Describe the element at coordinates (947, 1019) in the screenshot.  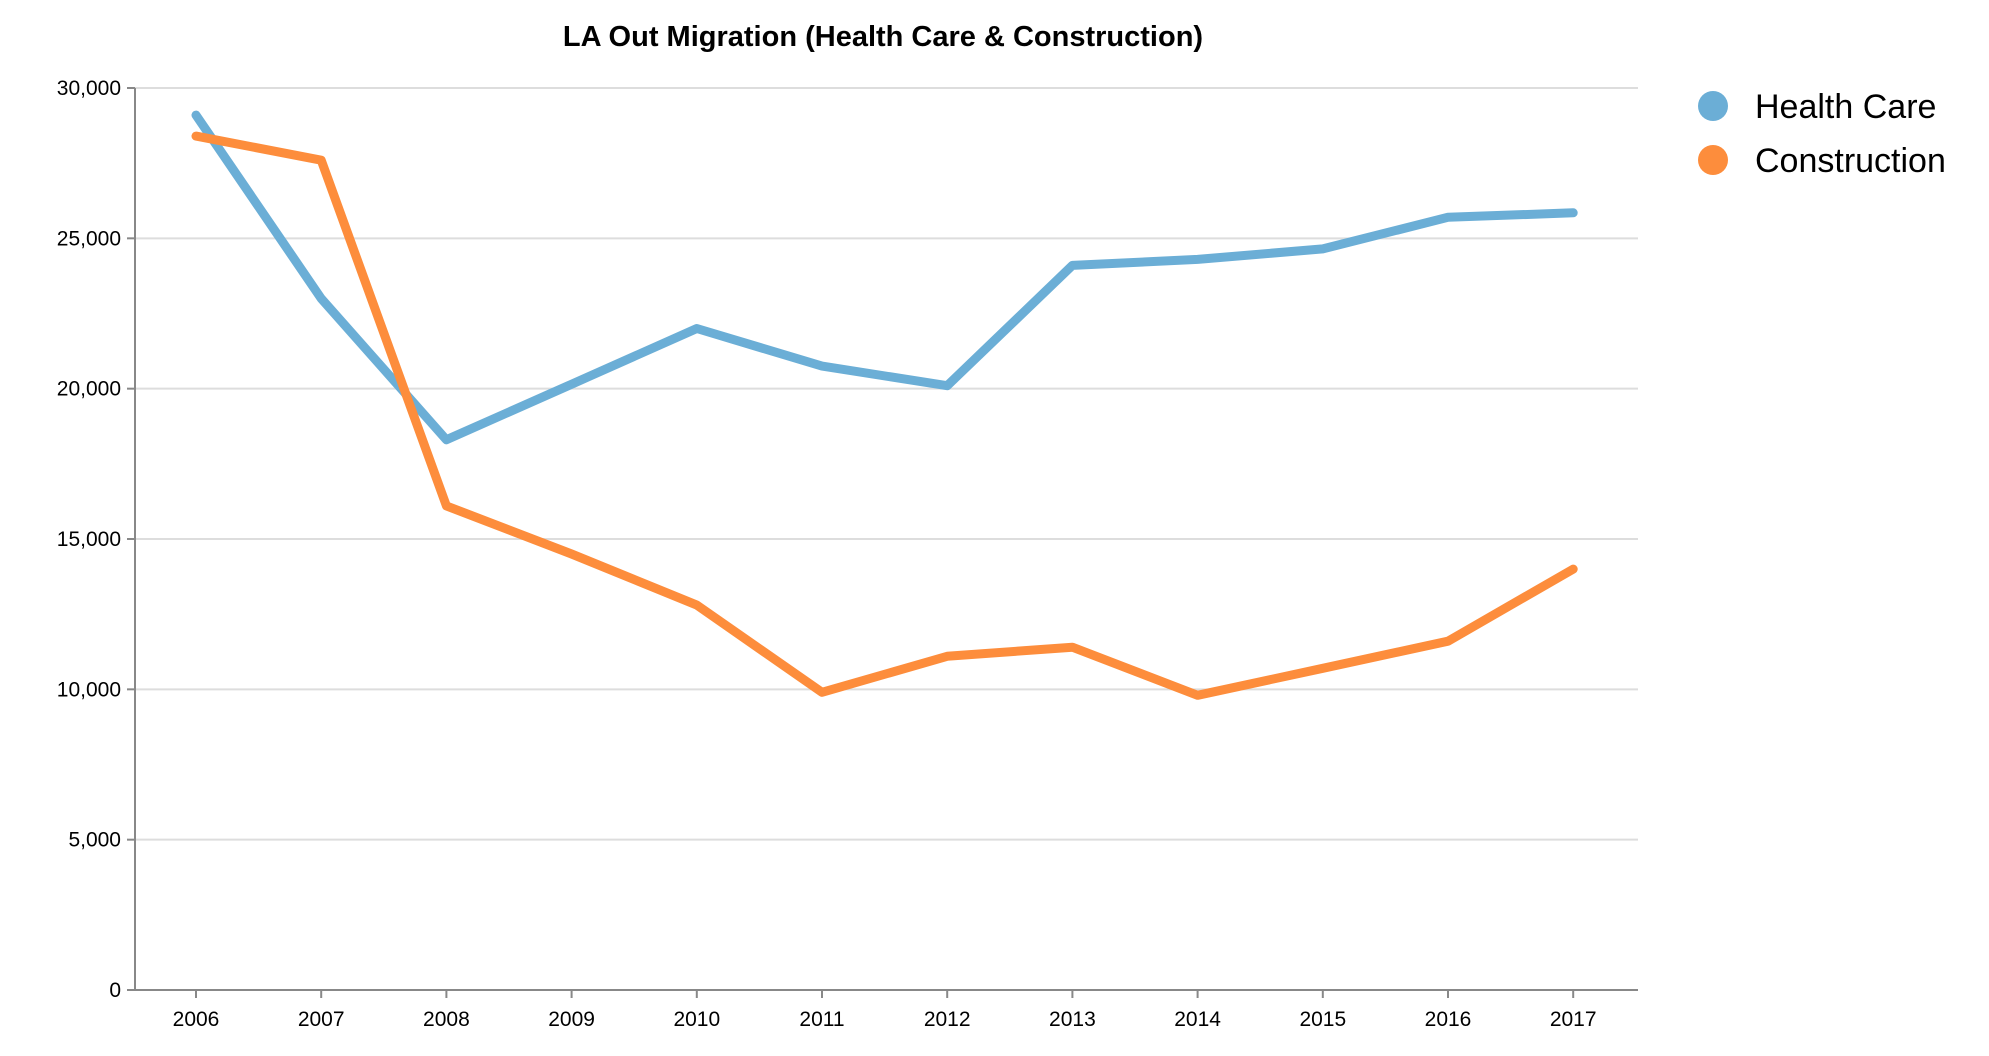
I see `x-tick-label: 2012` at that location.